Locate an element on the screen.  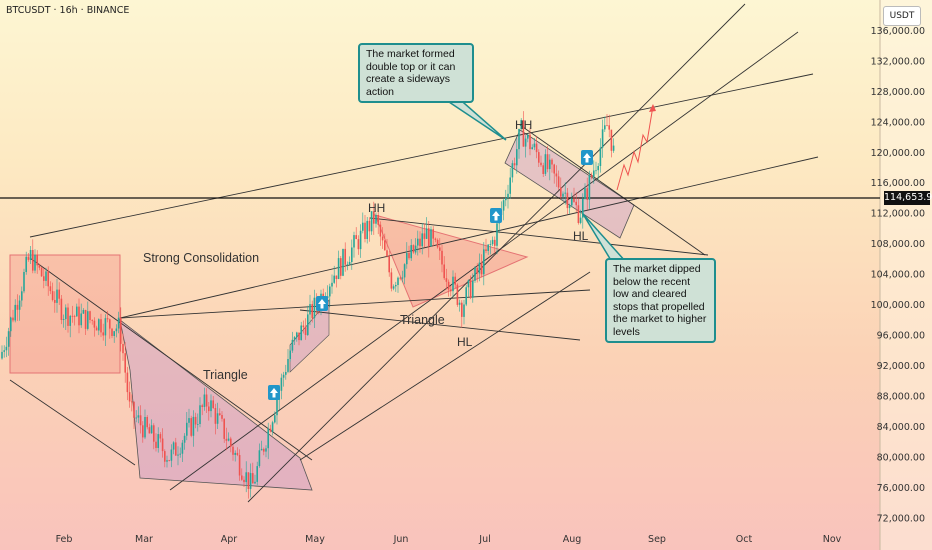
y-tick-label: 84,000.00 is located at coordinates (901, 427).